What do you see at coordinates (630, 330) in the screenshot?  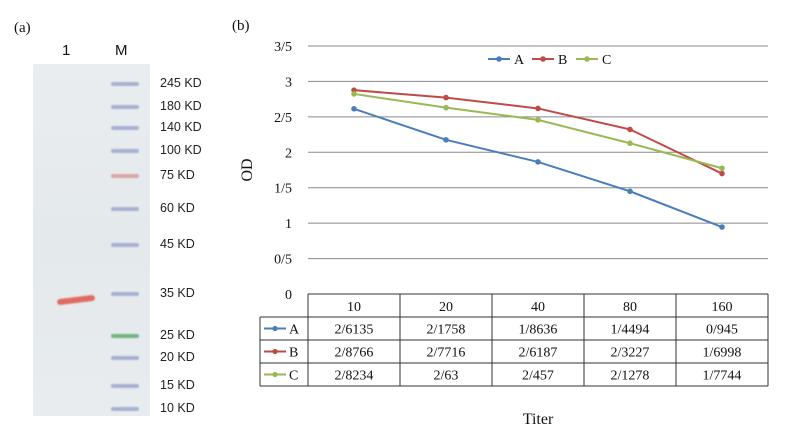 I see `data-label-a: 1/4494` at bounding box center [630, 330].